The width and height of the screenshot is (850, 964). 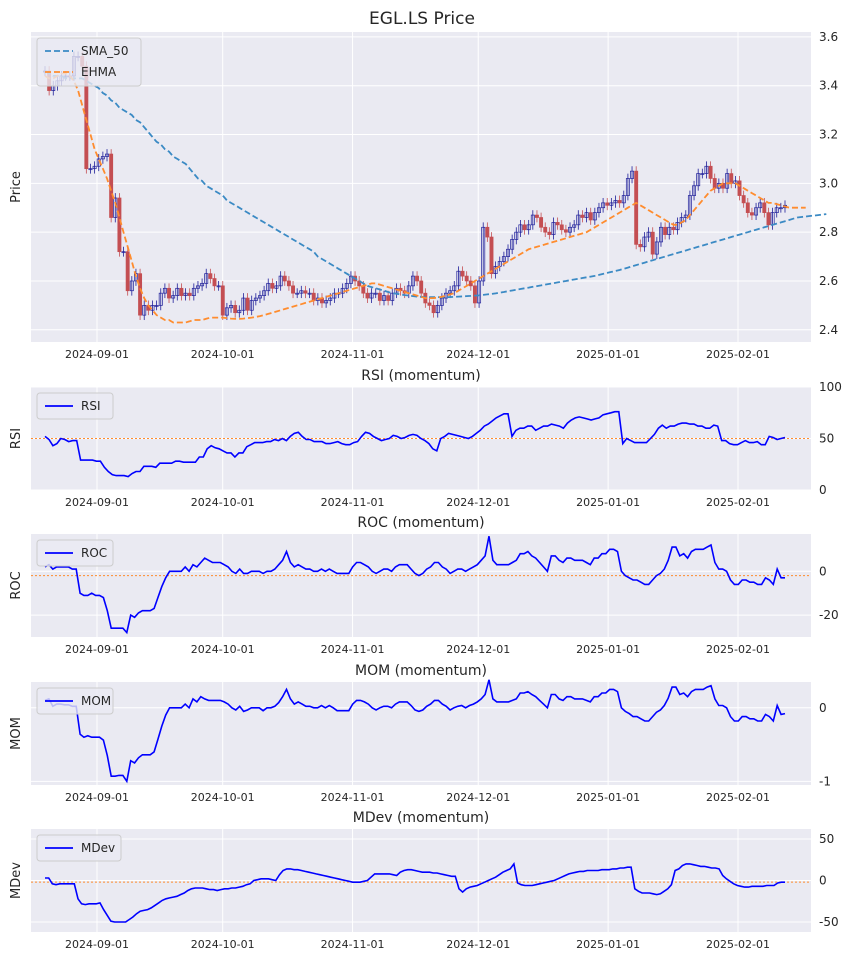 What do you see at coordinates (415, 892) in the screenshot?
I see `series-mdev` at bounding box center [415, 892].